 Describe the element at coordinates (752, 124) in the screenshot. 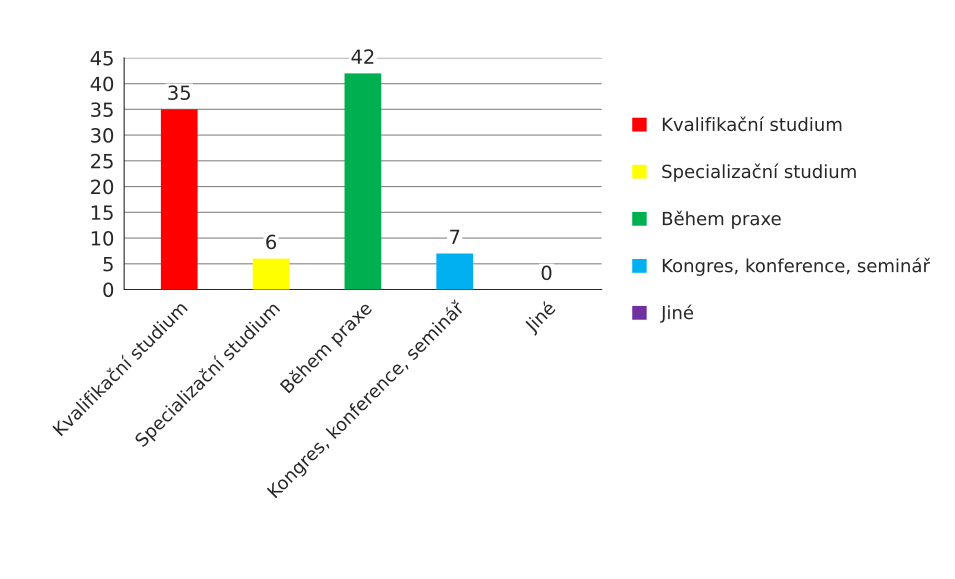

I see `legend-label: Kvalifikační studium` at that location.